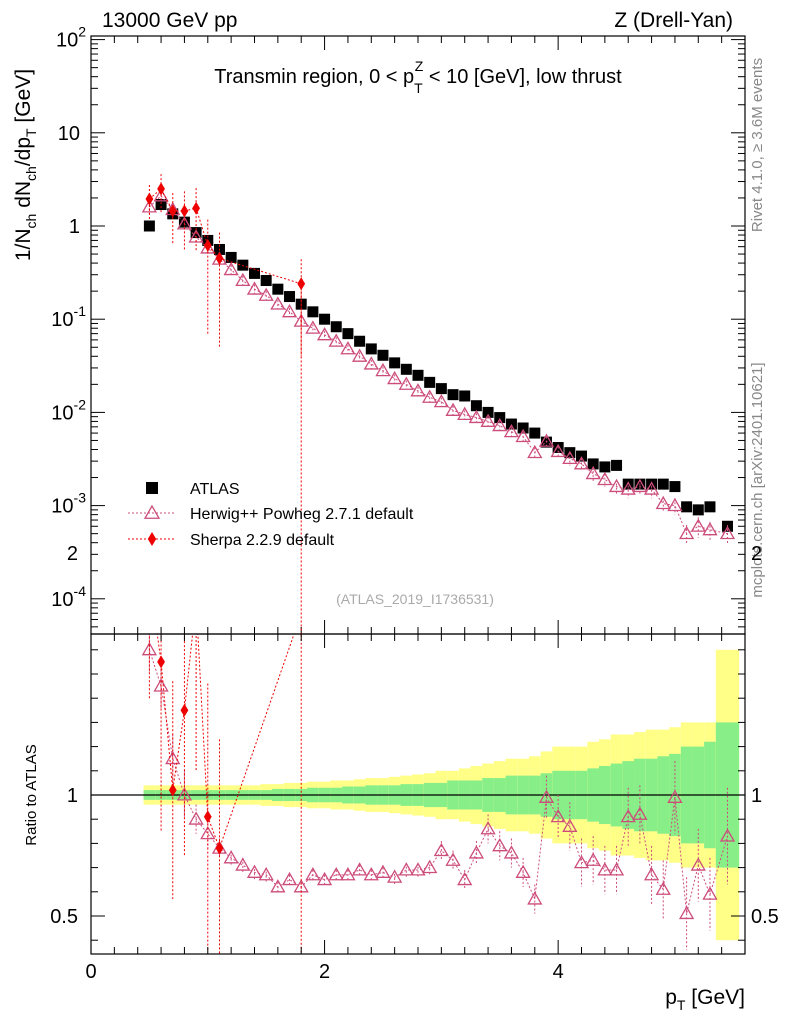 This screenshot has height=1024, width=786. Describe the element at coordinates (756, 554) in the screenshot. I see `ratio-y-tick-label: 2` at that location.